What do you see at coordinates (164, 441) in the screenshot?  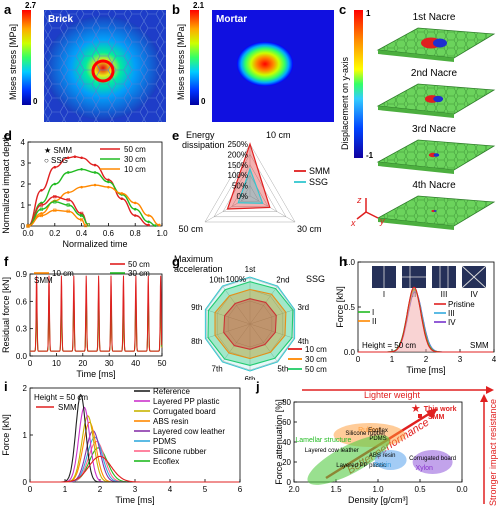 I see `legend-label: PDMS` at bounding box center [164, 441].